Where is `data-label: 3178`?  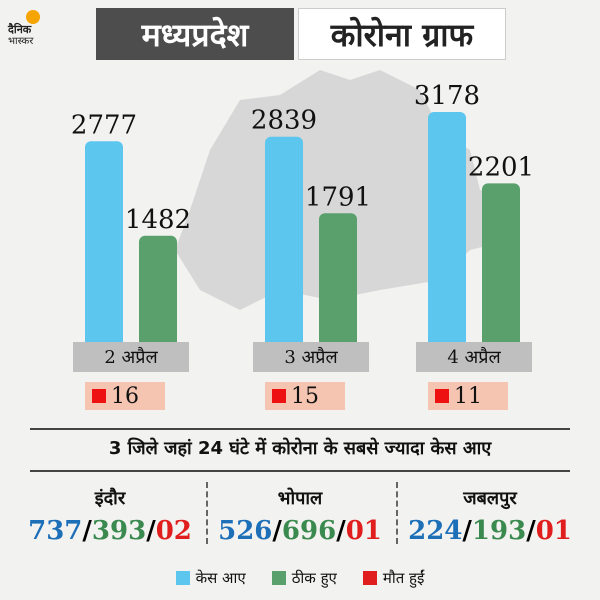
data-label: 3178 is located at coordinates (447, 96).